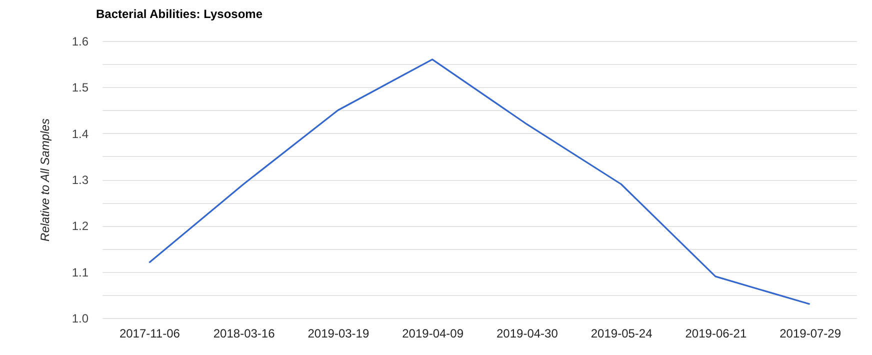 This screenshot has width=872, height=355. I want to click on x-tick-label: 2019-06-21, so click(716, 333).